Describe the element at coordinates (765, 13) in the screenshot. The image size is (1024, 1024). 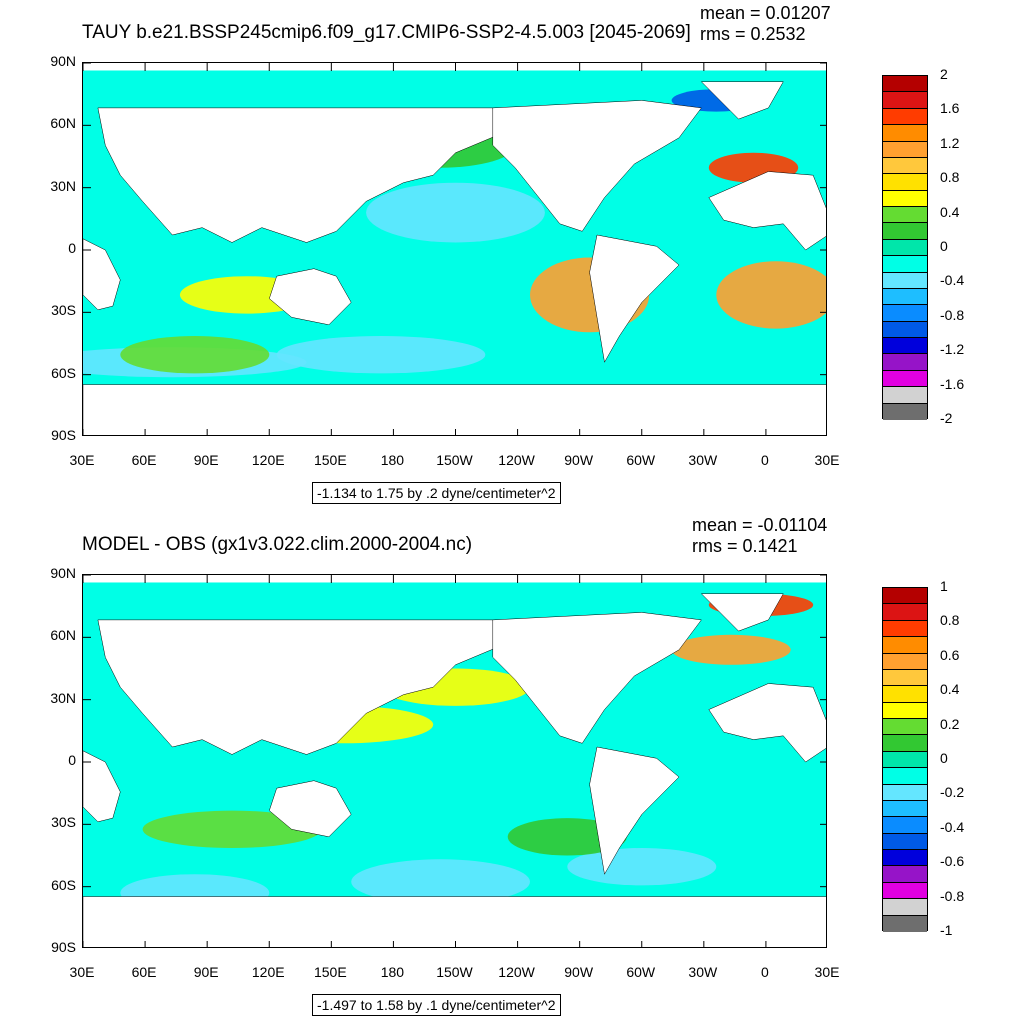
I see `mean-label: mean = 0.01207` at that location.